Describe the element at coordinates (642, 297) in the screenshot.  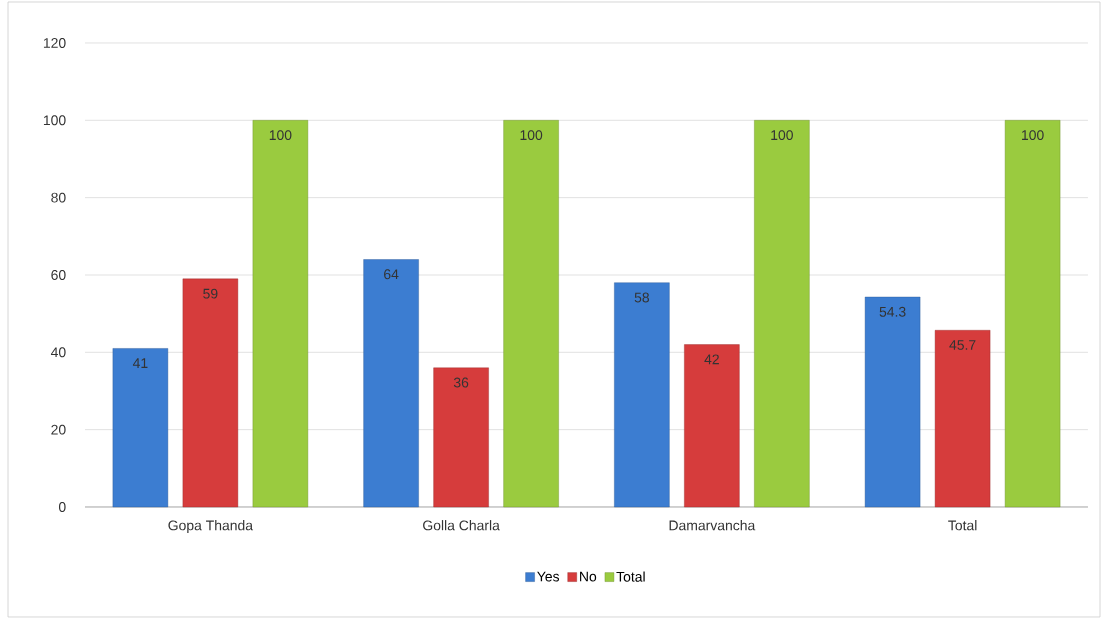
I see `data-label: 58` at that location.